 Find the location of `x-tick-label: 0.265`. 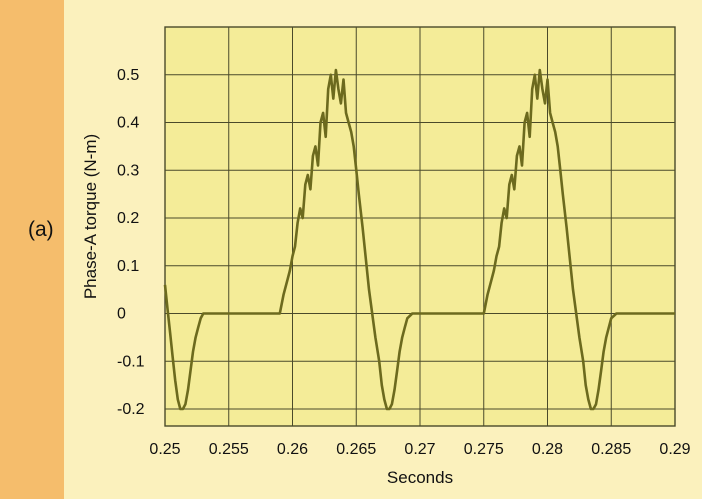

x-tick-label: 0.265 is located at coordinates (356, 449).